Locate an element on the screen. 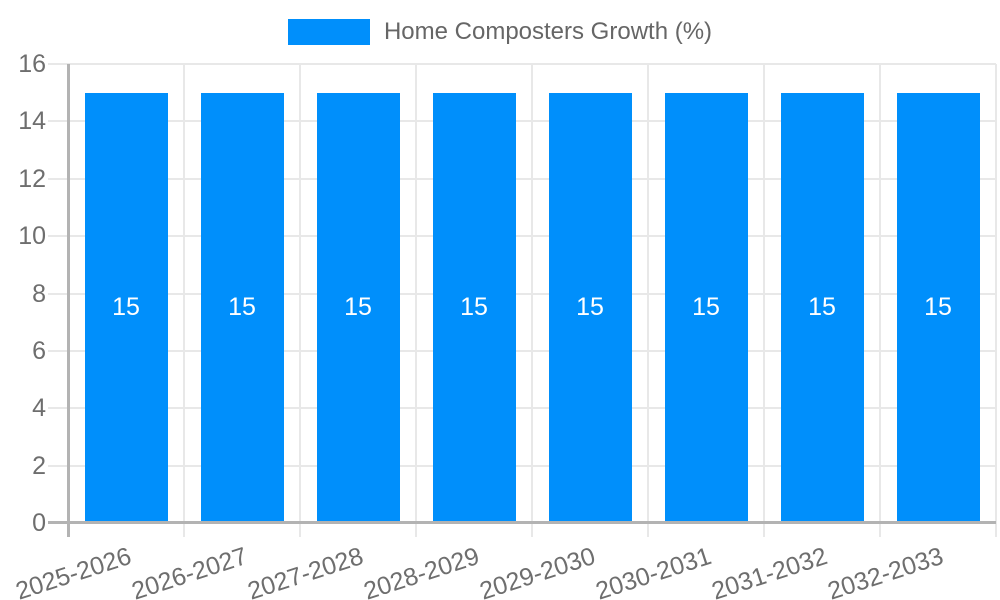 This screenshot has height=600, width=1000. y-tick-label: 6 is located at coordinates (39, 350).